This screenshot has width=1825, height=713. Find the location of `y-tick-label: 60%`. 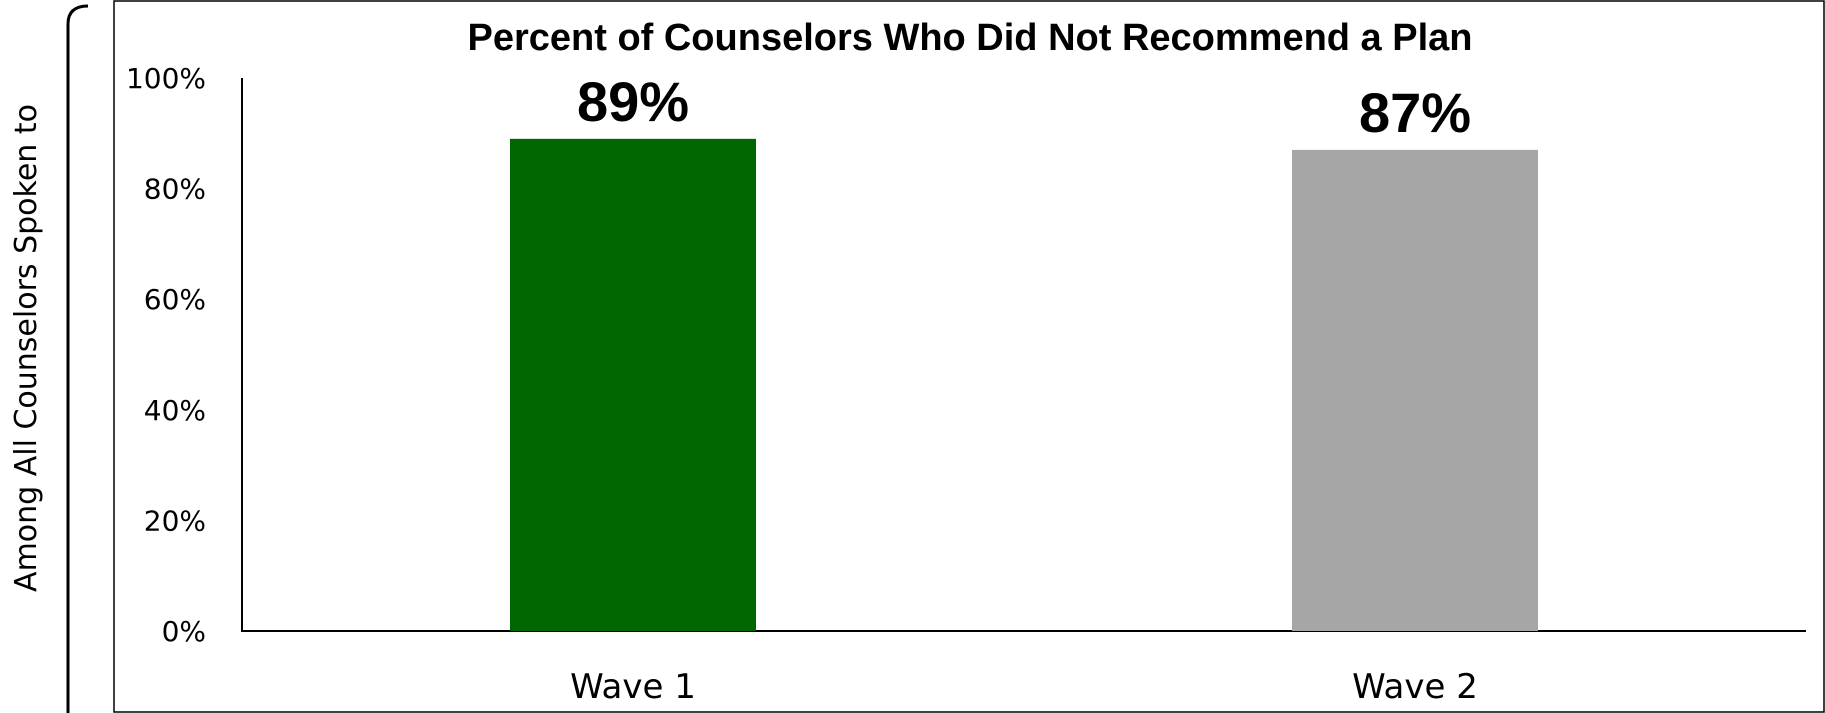

y-tick-label: 60% is located at coordinates (175, 299).